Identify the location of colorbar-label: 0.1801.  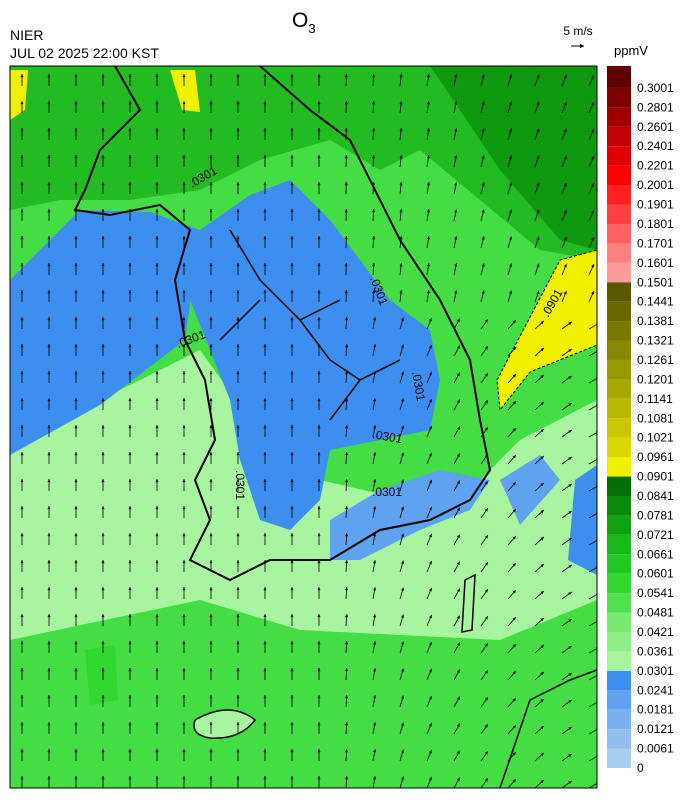
(655, 224).